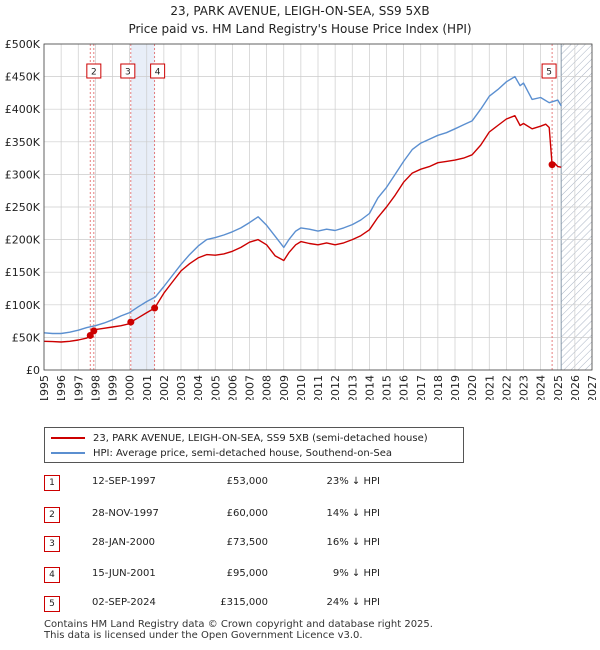  I want to click on x-tick-label: 2022, so click(506, 387).